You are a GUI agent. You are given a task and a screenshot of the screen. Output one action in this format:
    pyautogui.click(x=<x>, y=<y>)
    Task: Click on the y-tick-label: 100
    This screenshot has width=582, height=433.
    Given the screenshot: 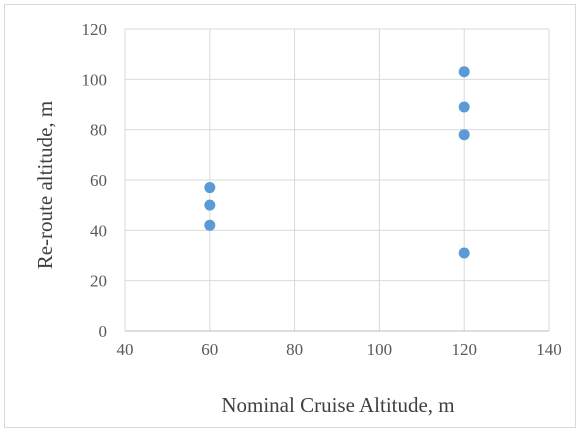 What is the action you would take?
    pyautogui.click(x=95, y=79)
    